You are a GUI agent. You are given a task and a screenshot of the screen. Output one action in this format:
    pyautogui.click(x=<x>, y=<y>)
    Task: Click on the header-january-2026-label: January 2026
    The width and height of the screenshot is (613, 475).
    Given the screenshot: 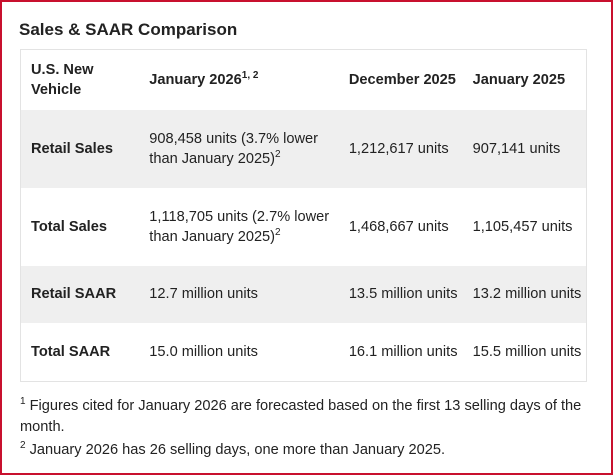 What is the action you would take?
    pyautogui.click(x=195, y=79)
    